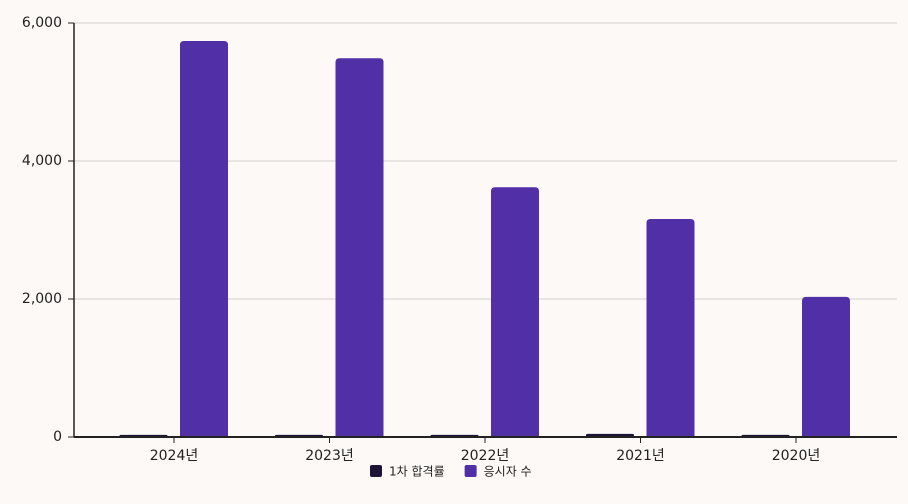 The height and width of the screenshot is (504, 908). I want to click on x-tick-label: 2021년, so click(640, 456).